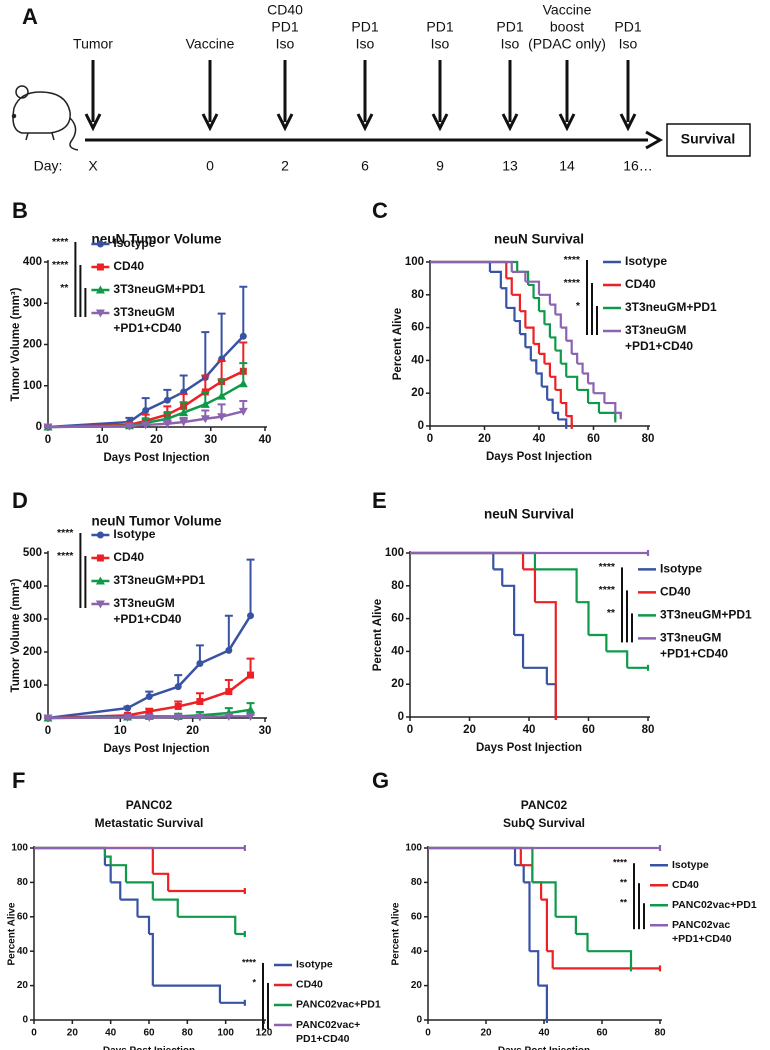  I want to click on survival-box, so click(708, 140).